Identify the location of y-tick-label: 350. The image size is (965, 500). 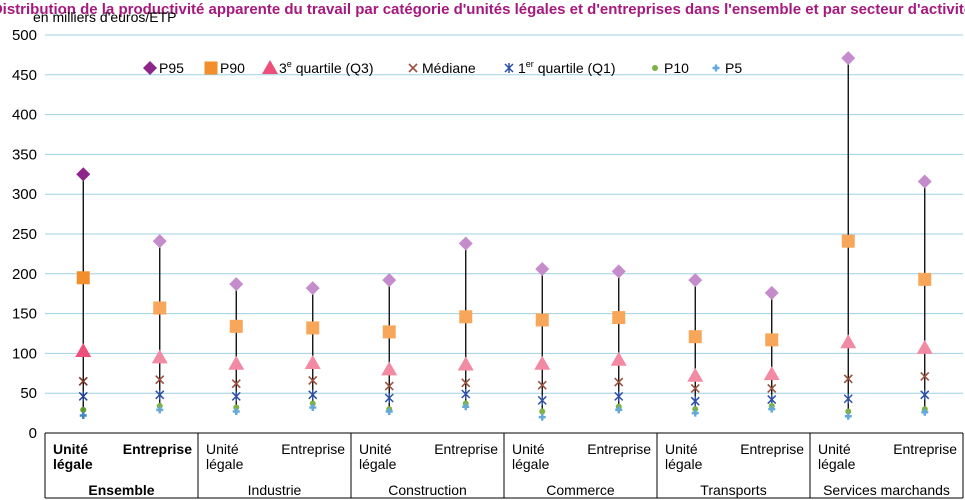
(24, 154).